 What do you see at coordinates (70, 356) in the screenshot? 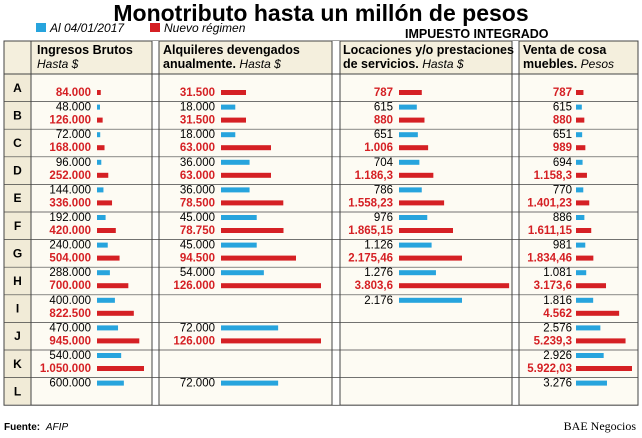
I see `value-old-1-K: 540.000` at bounding box center [70, 356].